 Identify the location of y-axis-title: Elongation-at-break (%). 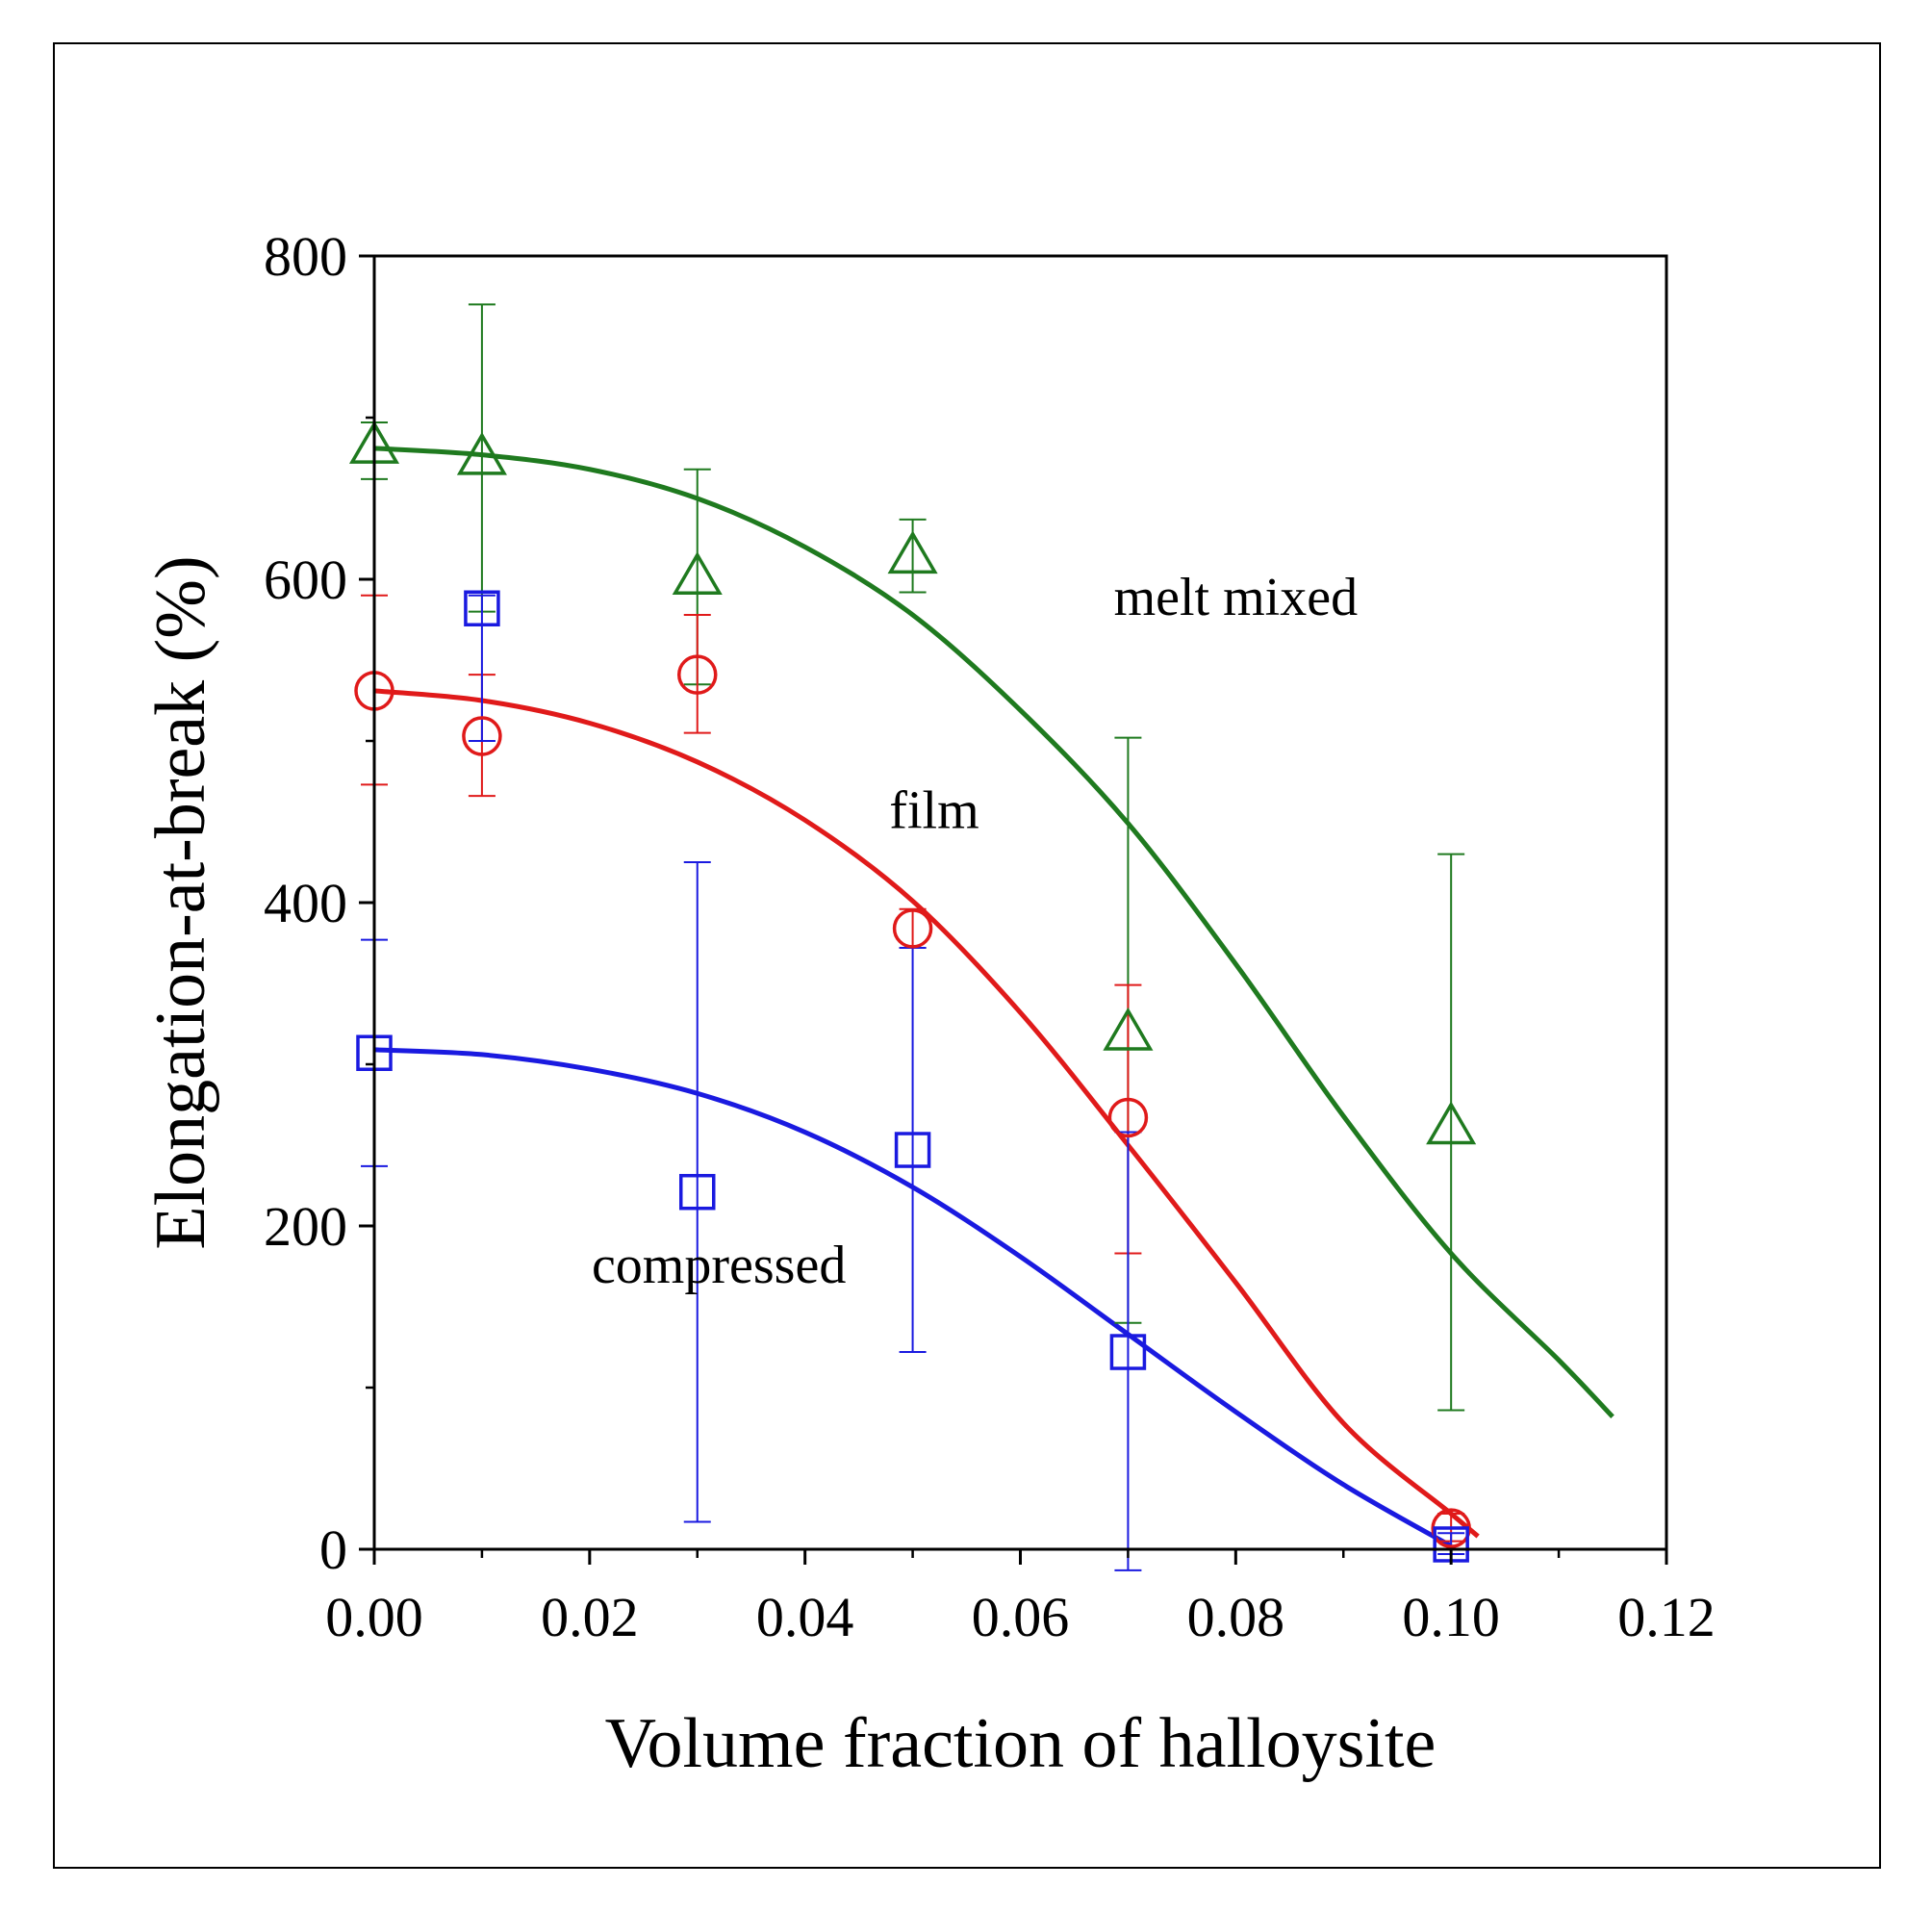
(180, 902).